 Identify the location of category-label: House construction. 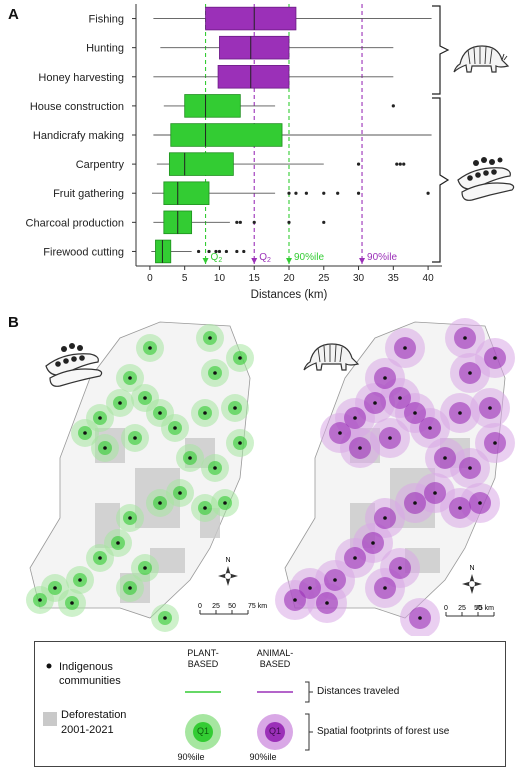
(77, 107).